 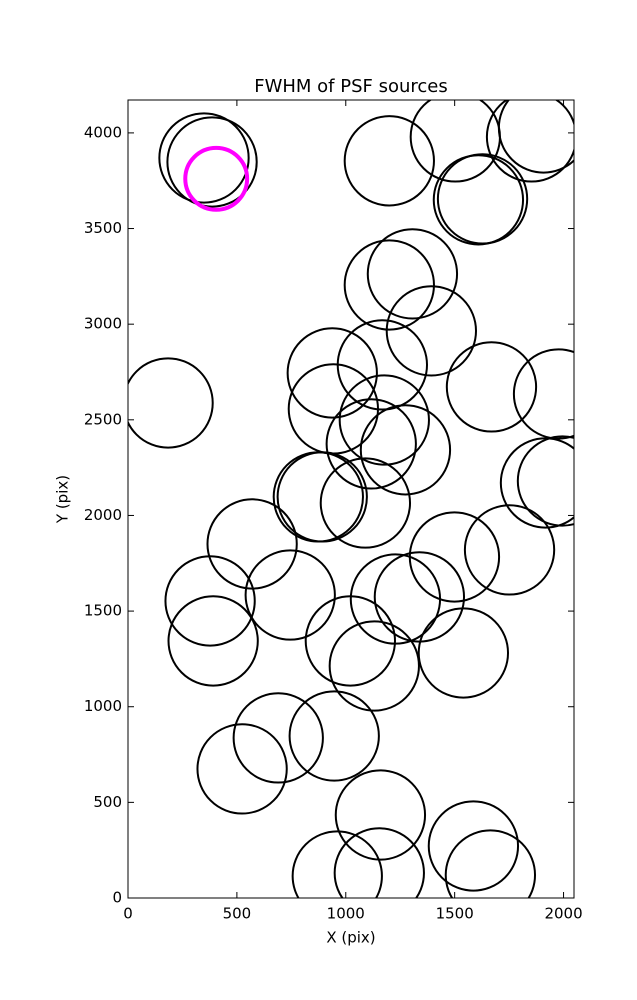 What do you see at coordinates (103, 419) in the screenshot?
I see `y-tick-label: 2500` at bounding box center [103, 419].